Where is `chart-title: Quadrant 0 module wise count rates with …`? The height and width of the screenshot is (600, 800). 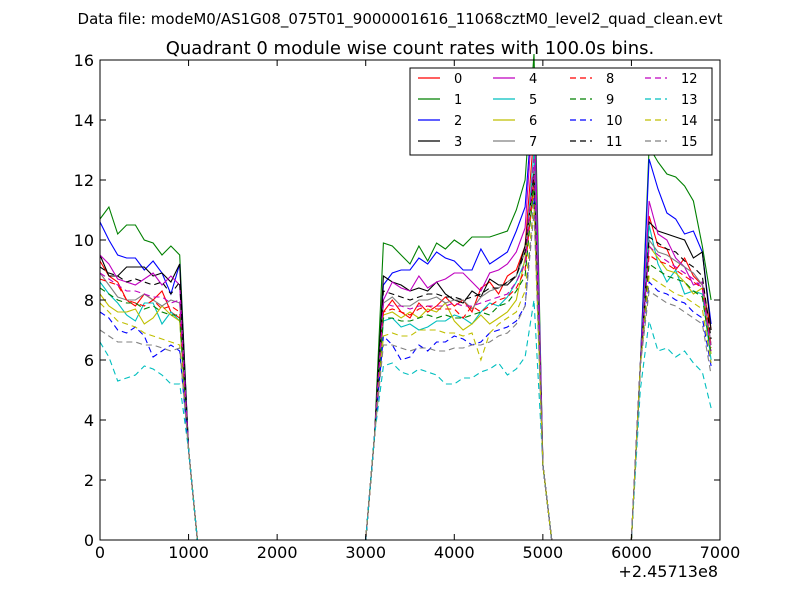 chart-title: Quadrant 0 module wise count rates with … is located at coordinates (410, 48).